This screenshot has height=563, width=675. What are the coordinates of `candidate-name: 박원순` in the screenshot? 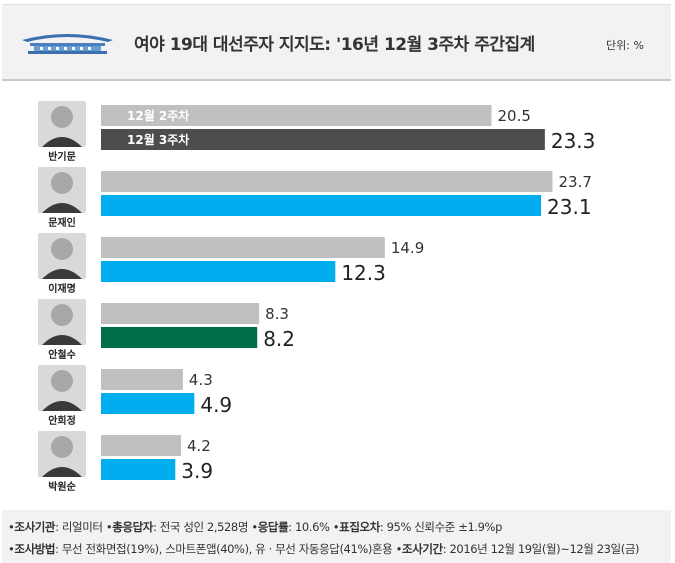 It's located at (62, 486).